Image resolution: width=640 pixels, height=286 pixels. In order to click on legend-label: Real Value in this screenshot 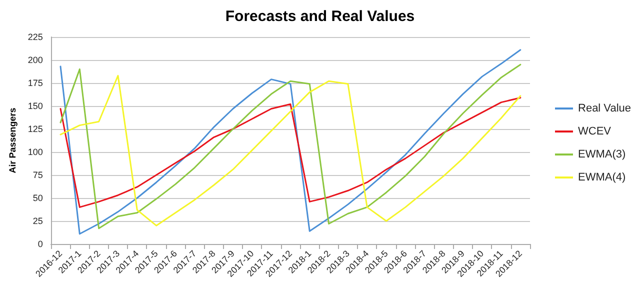, I will do `click(605, 108)`.